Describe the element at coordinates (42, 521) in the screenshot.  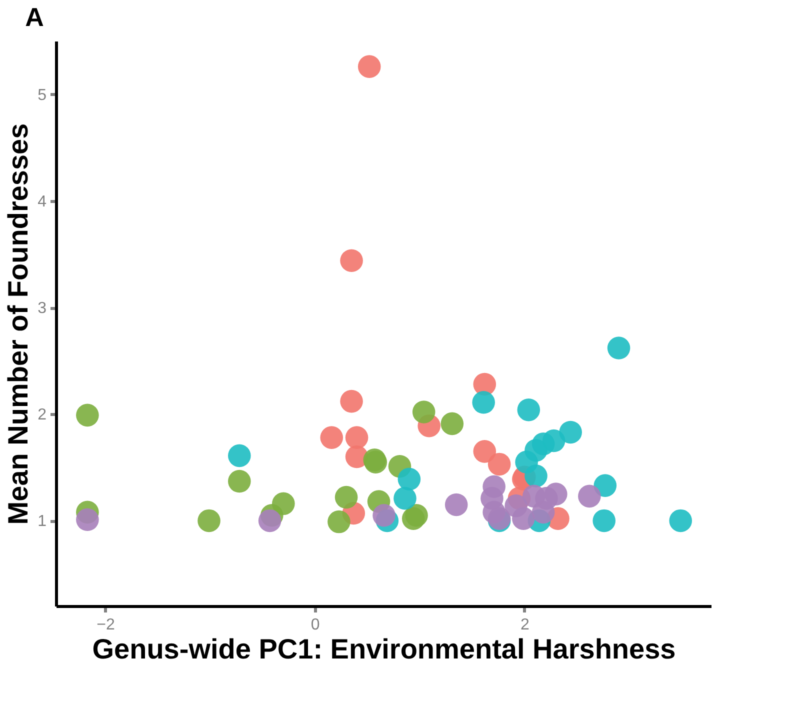
I see `y-tick-label: 1` at that location.